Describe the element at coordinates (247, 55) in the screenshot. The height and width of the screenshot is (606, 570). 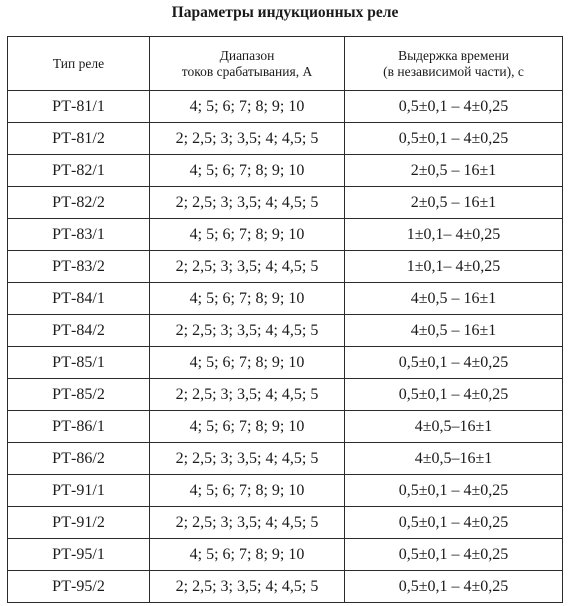
I see `header-current-range-line1: Диапазон` at that location.